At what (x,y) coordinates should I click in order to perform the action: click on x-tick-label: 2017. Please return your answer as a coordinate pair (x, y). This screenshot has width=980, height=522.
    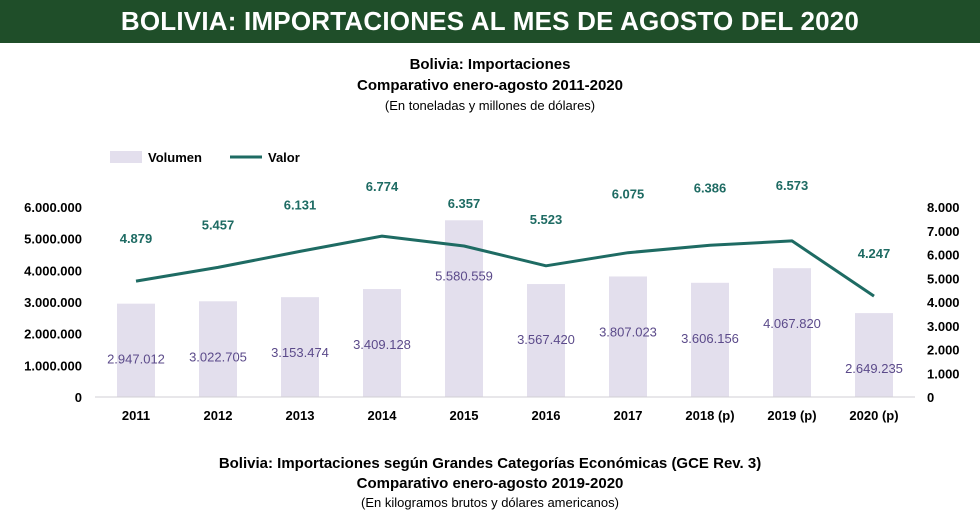
    Looking at the image, I should click on (628, 415).